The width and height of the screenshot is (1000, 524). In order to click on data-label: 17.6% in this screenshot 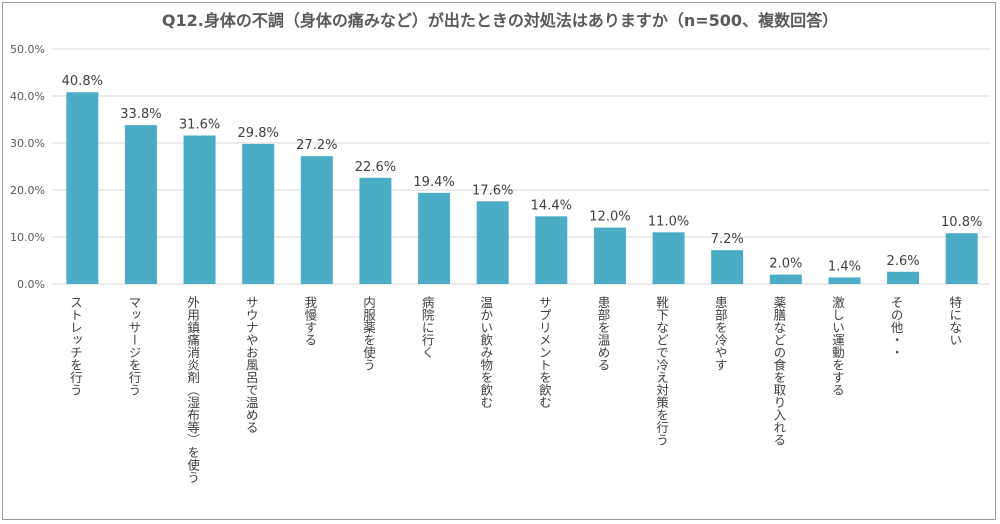, I will do `click(492, 190)`.